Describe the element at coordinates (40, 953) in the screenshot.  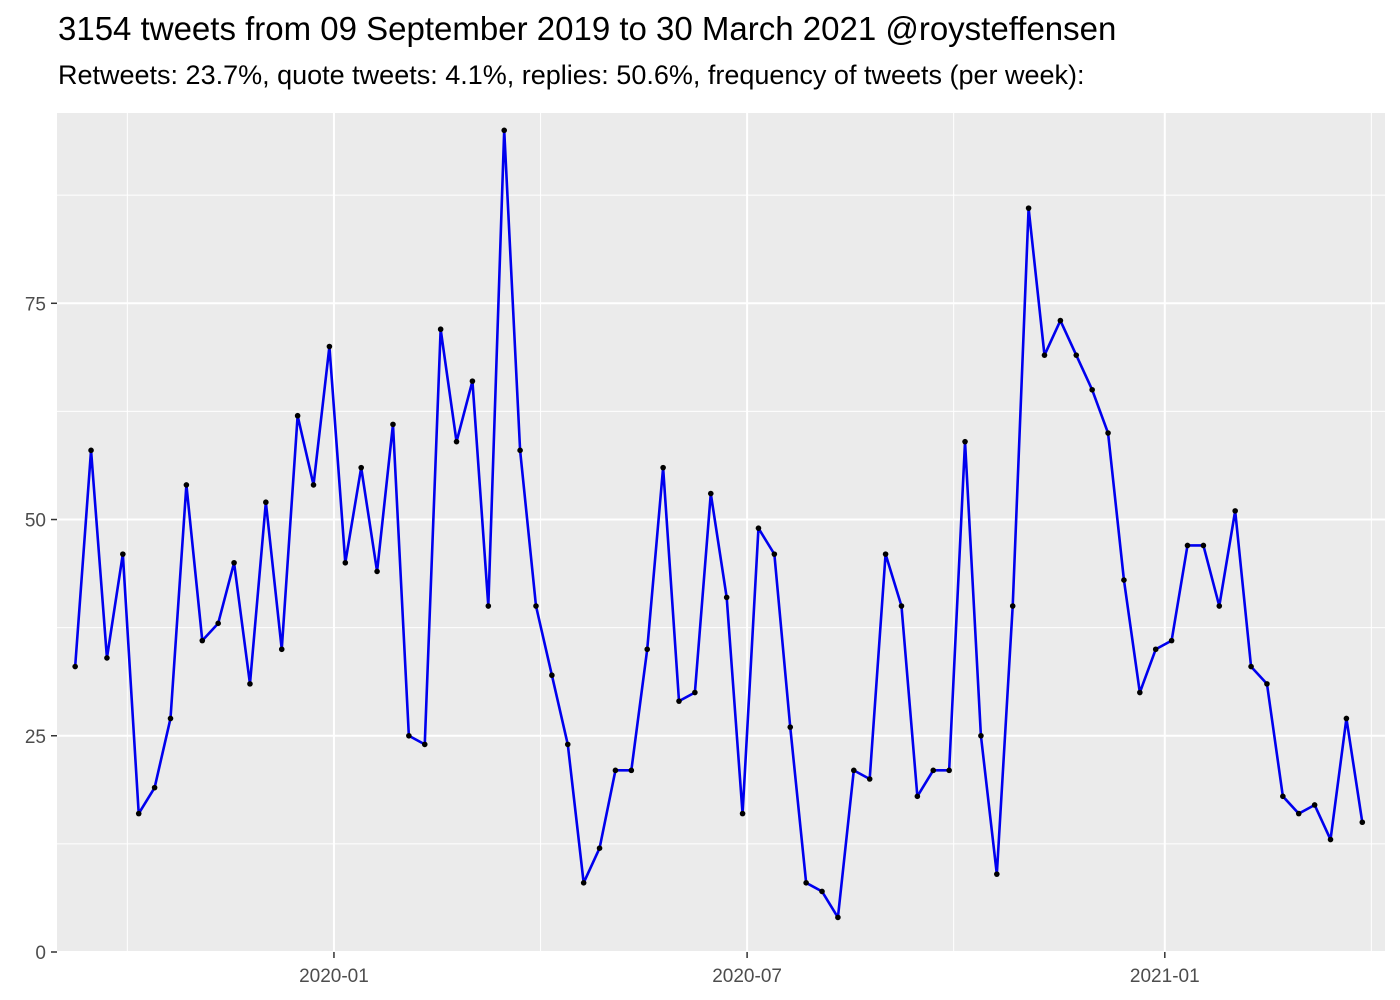
I see `y-tick-label: 0` at that location.